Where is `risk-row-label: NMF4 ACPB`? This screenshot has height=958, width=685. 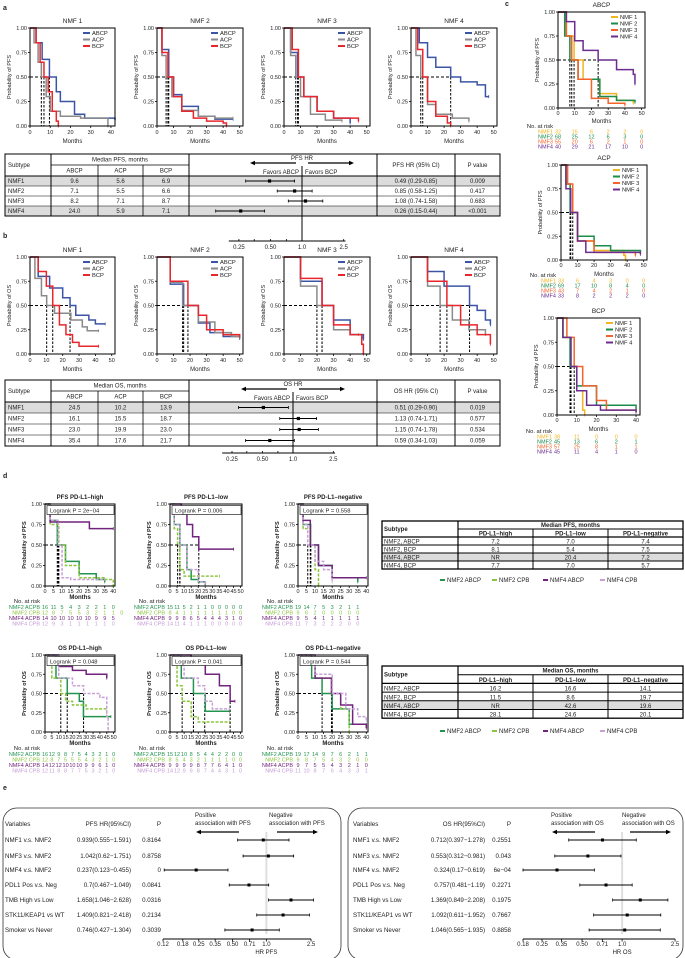
risk-row-label: NMF4 ACPB is located at coordinates (25, 766).